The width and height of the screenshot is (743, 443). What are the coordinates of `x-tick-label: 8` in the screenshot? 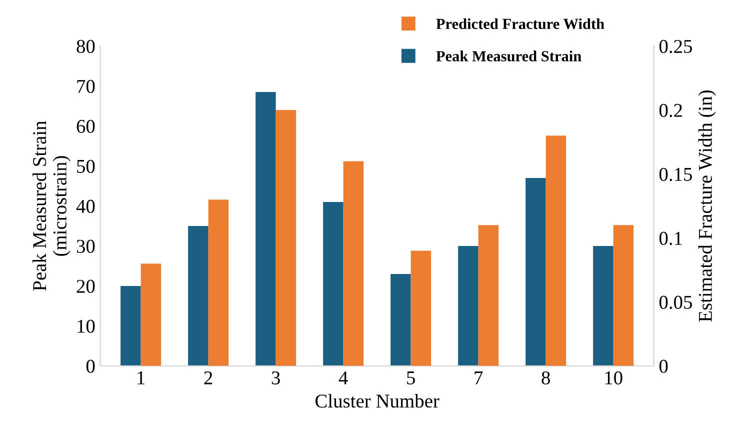 It's located at (546, 377).